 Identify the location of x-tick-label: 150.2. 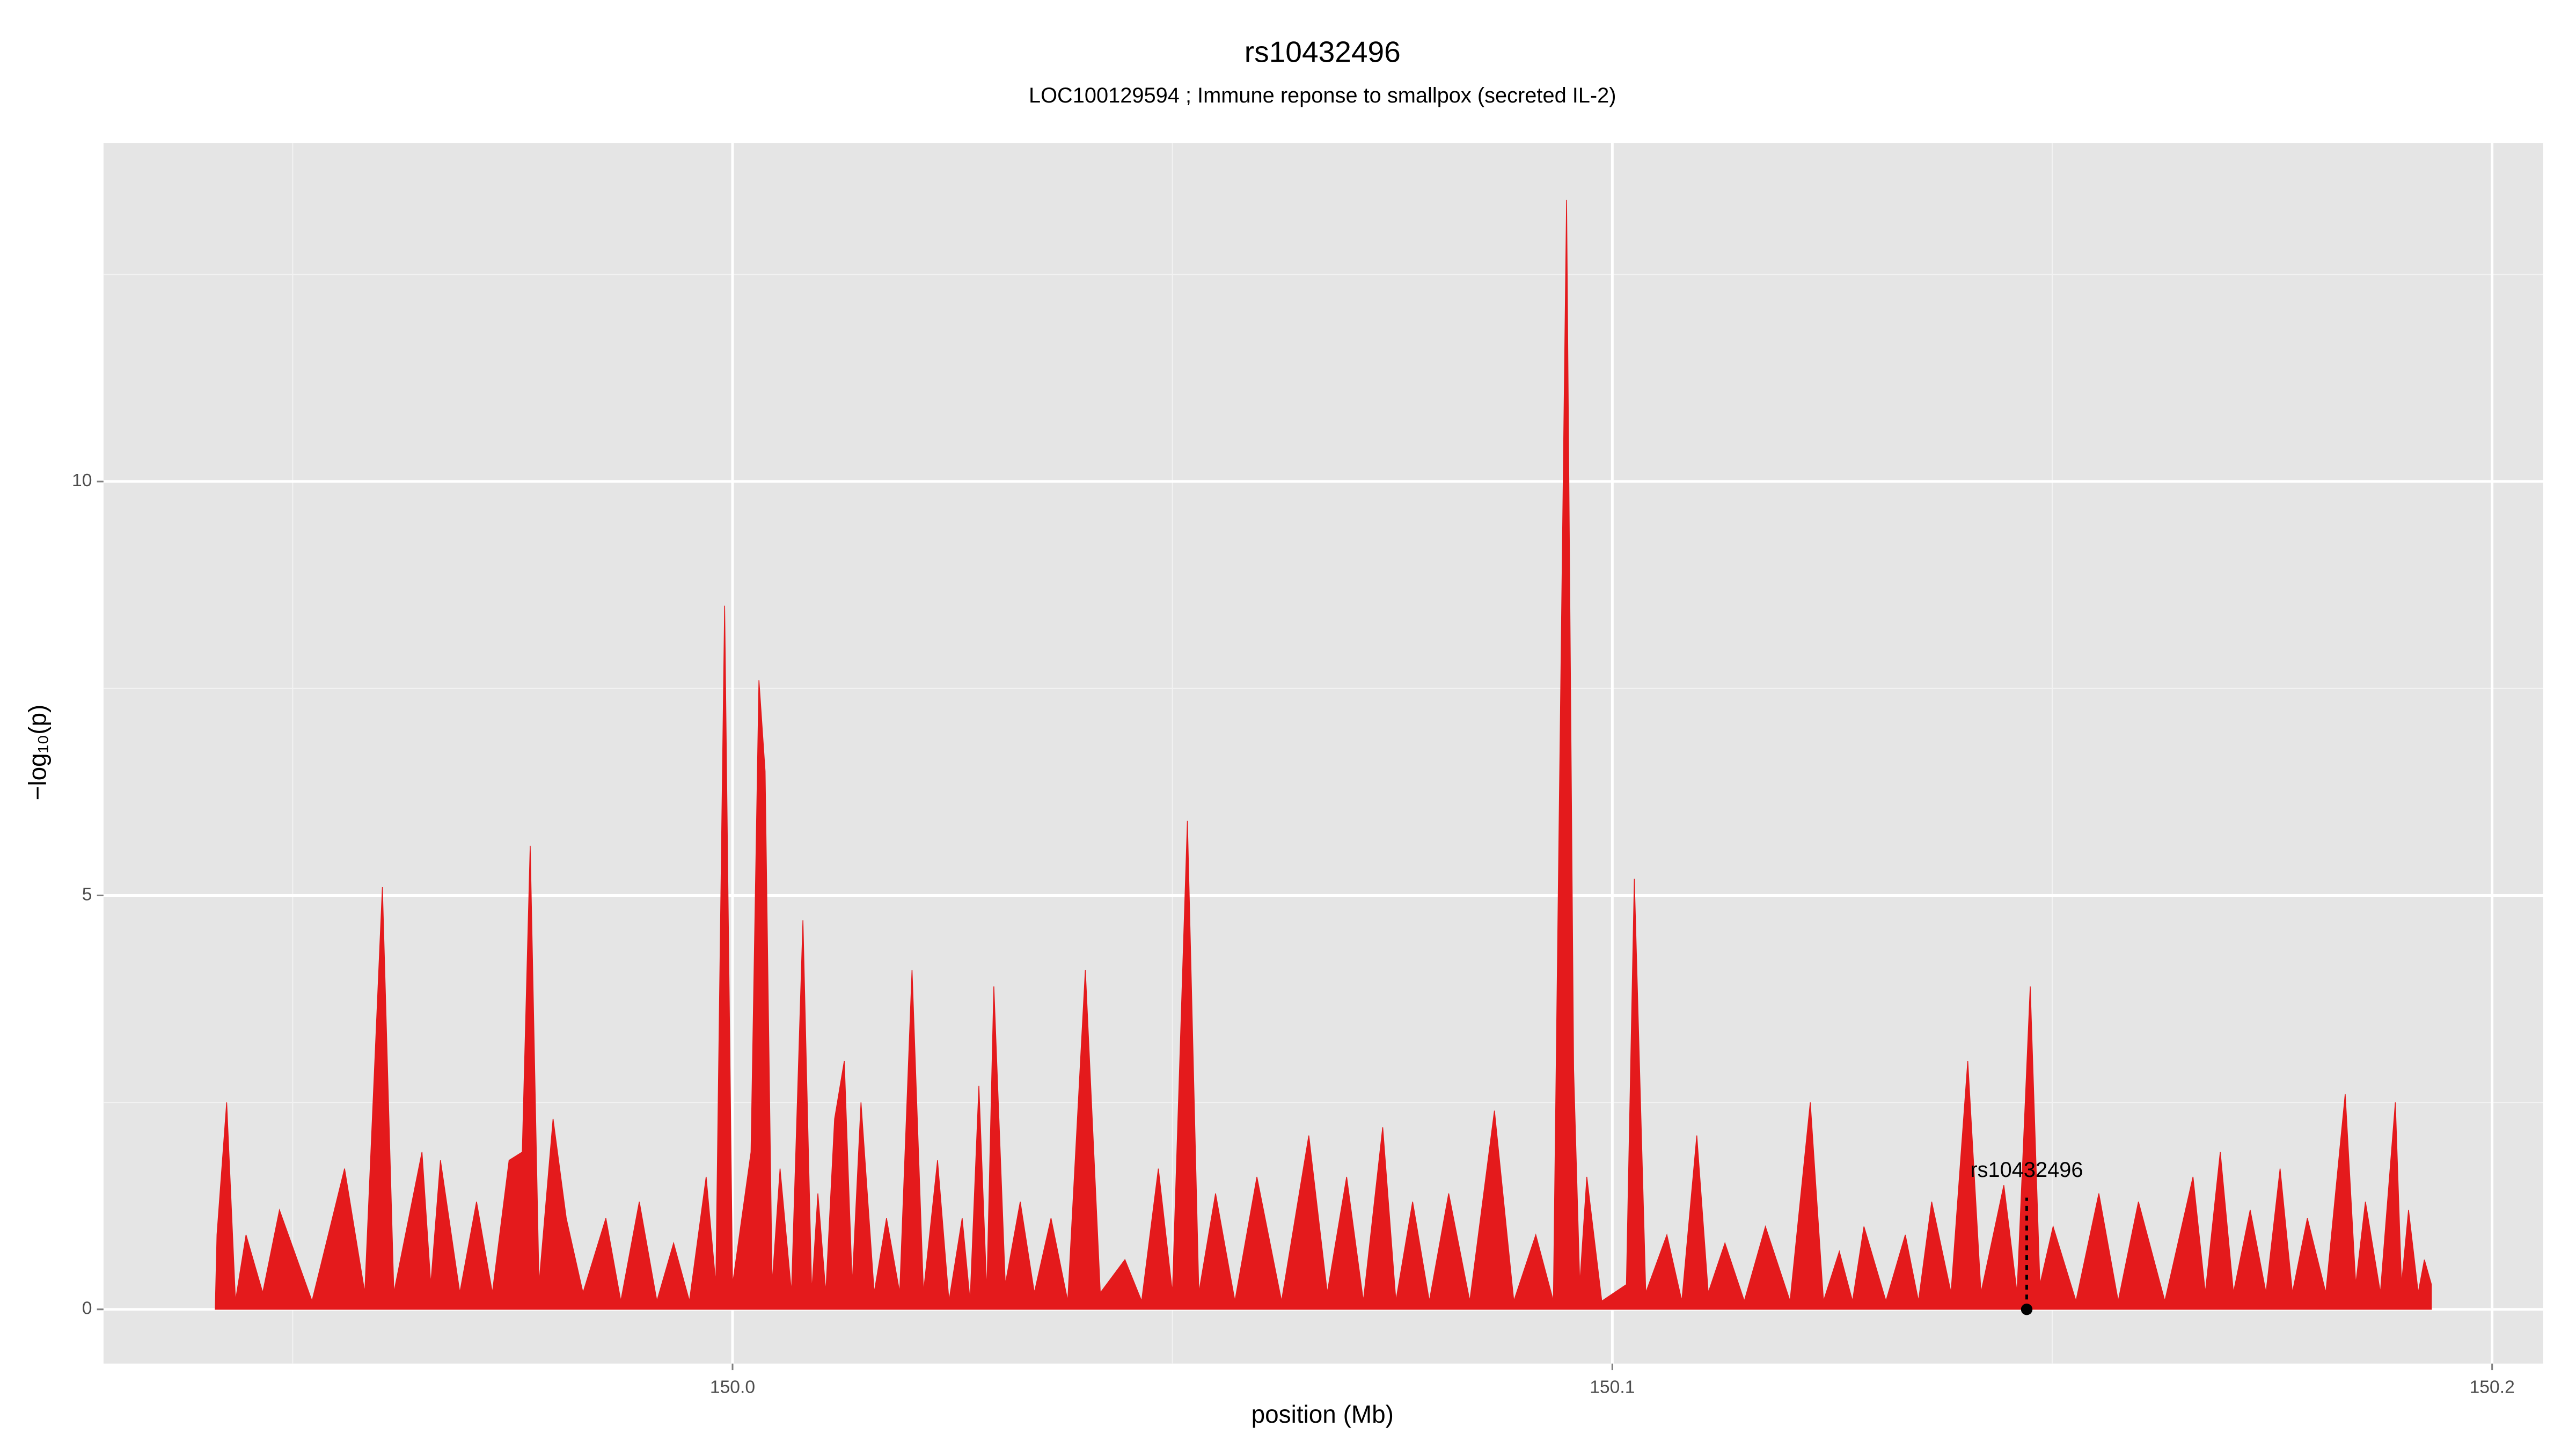
(2492, 1387).